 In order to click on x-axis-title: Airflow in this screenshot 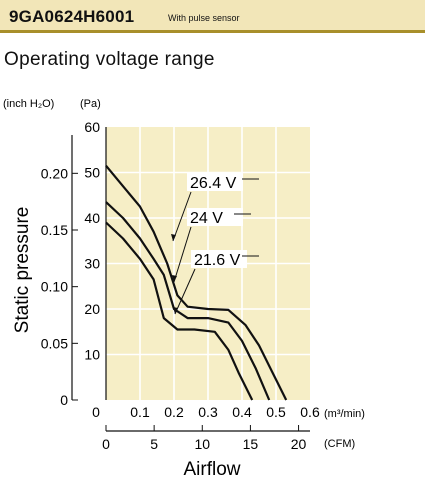, I will do `click(211, 469)`.